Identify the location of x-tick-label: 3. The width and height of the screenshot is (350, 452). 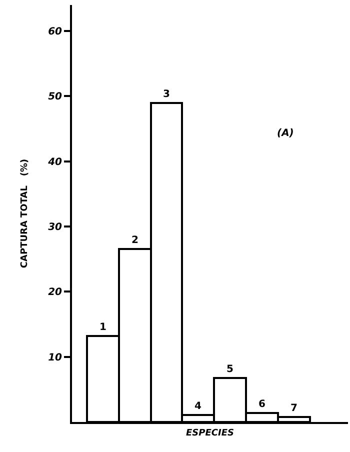
(166, 94).